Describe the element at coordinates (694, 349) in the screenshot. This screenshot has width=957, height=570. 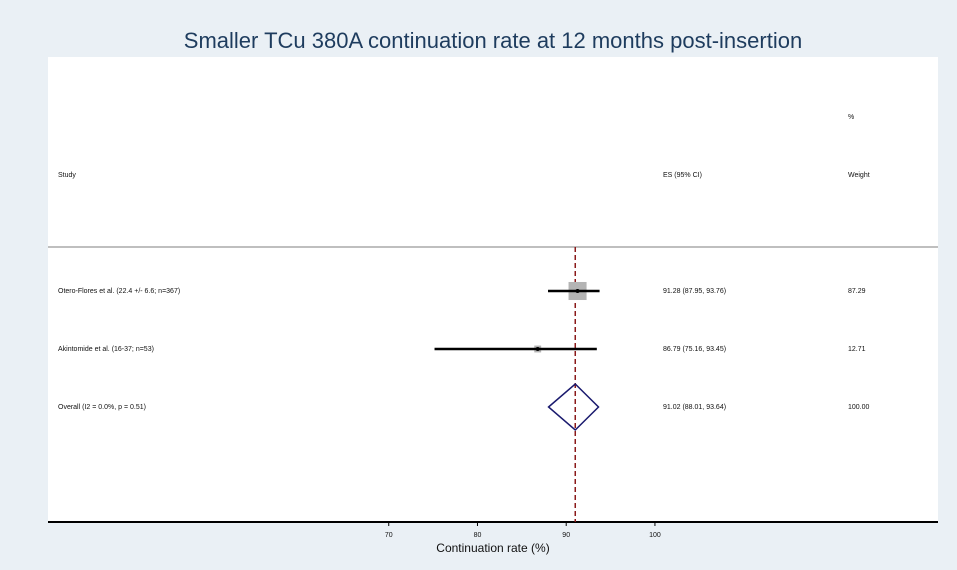
I see `es-label: 86.79 (75.16, 93.45)` at that location.